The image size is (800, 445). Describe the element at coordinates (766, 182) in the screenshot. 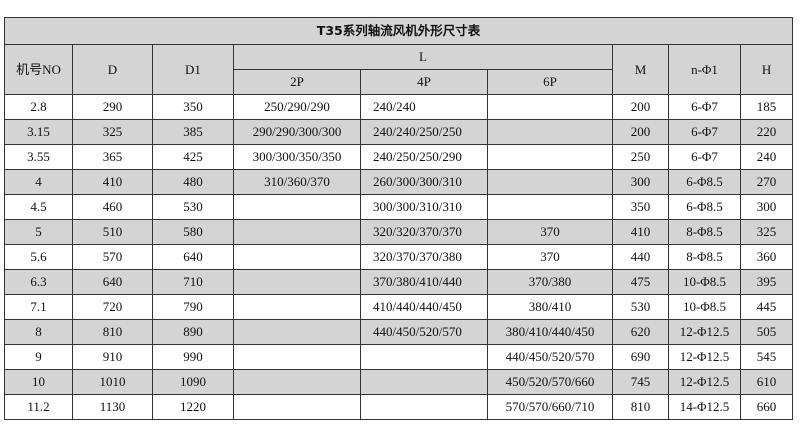

I see `cell-h: 270` at that location.